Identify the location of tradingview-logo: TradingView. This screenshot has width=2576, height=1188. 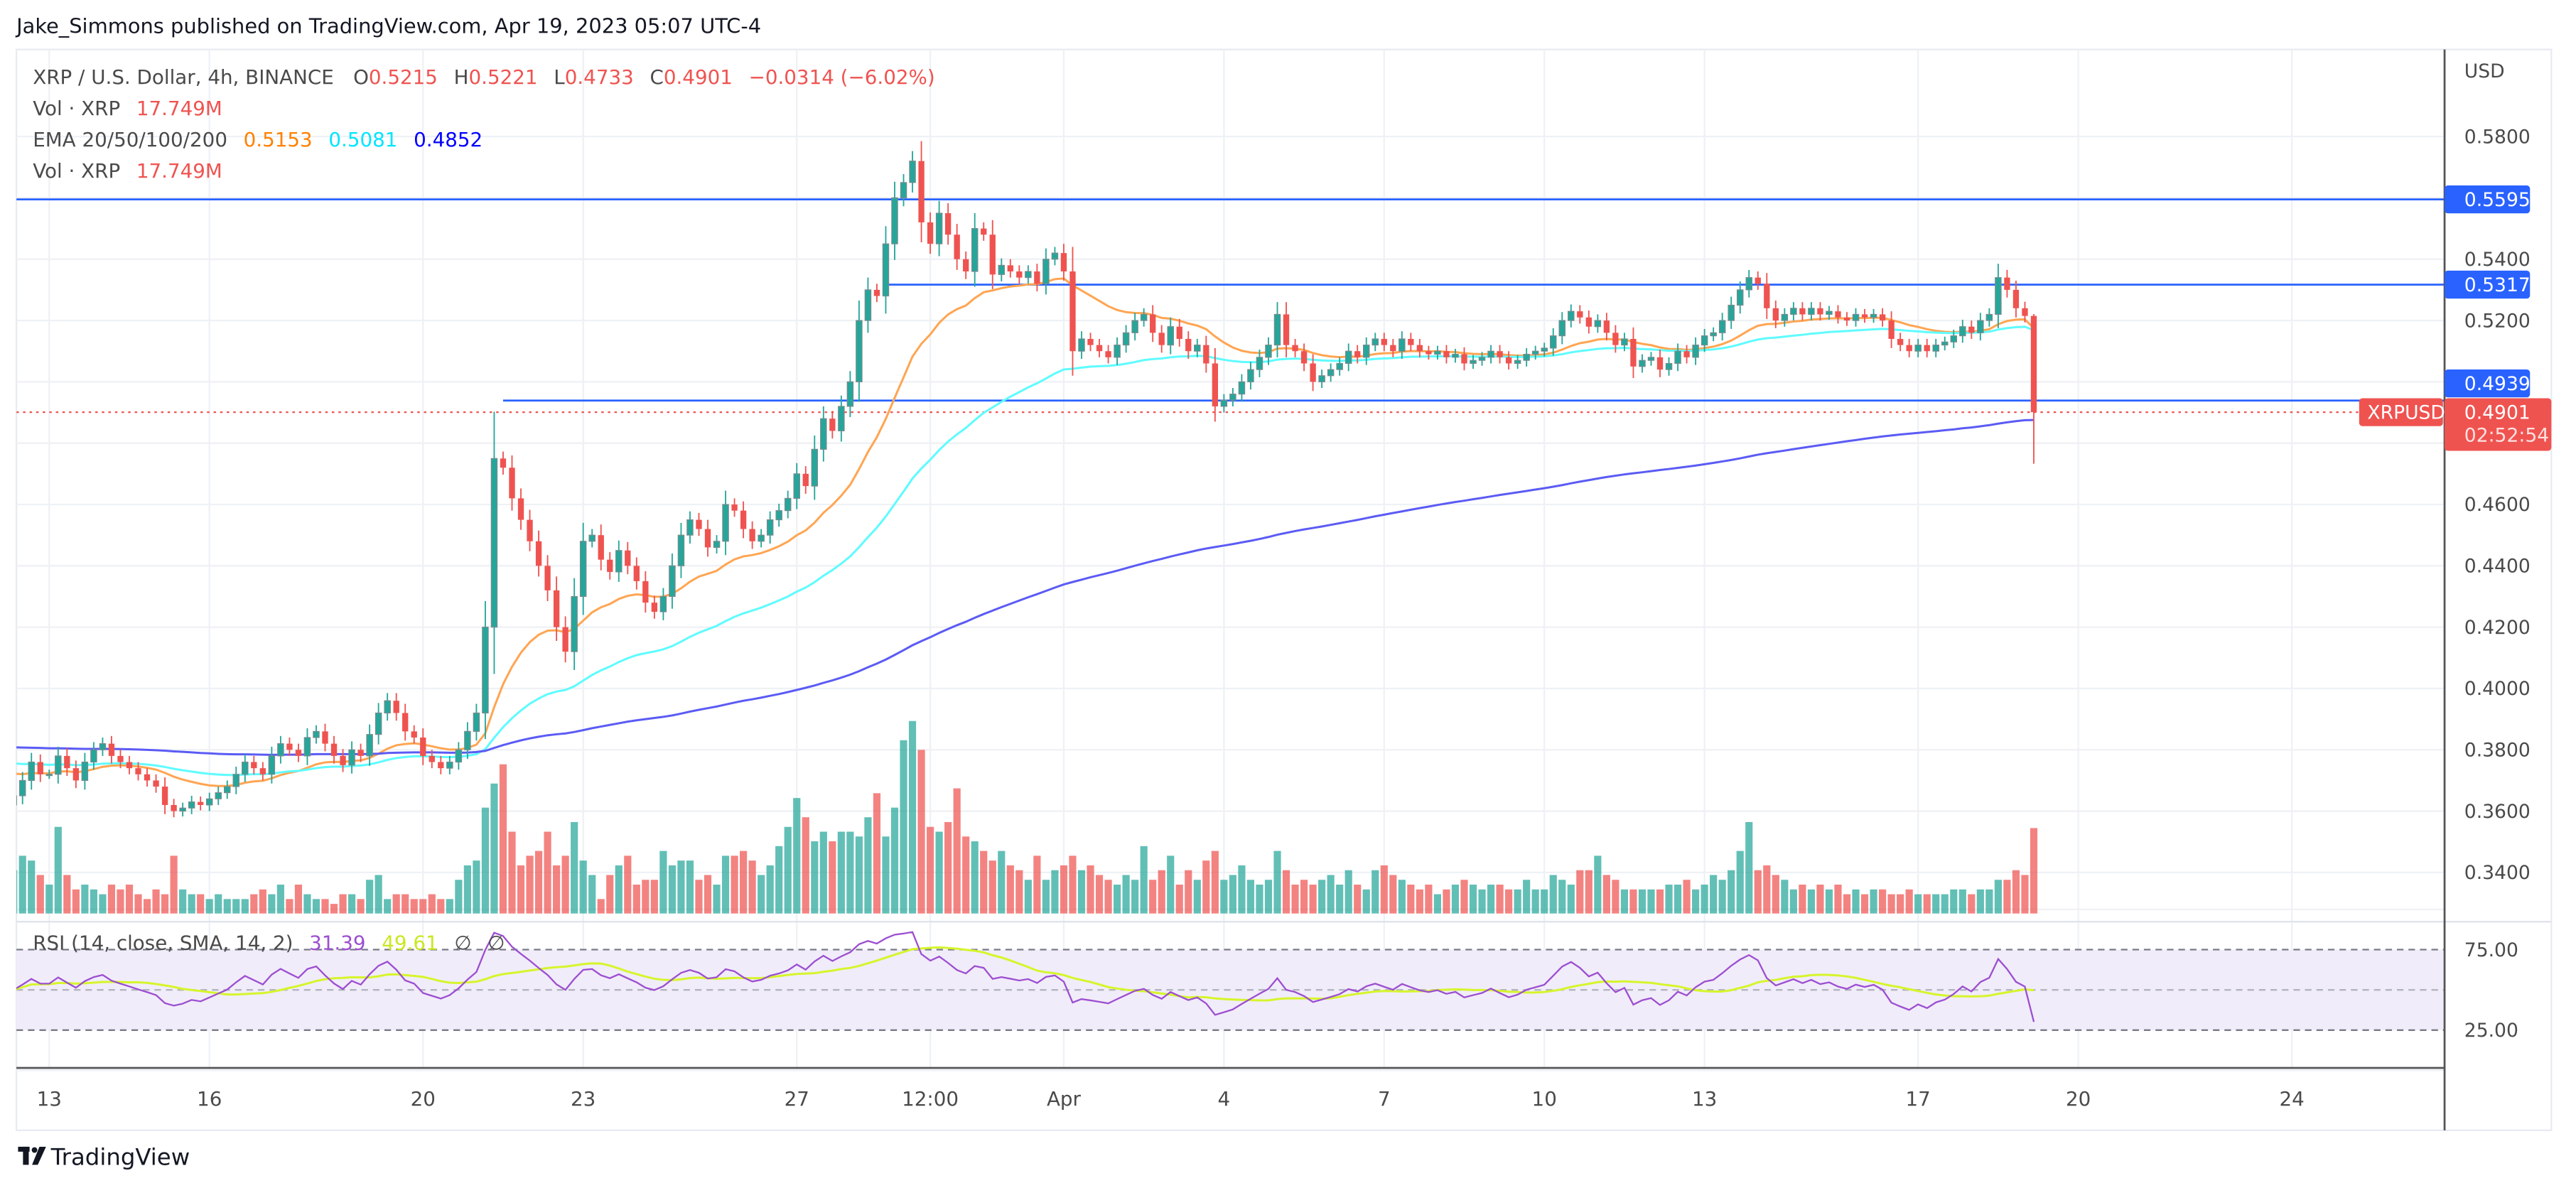
(104, 1156).